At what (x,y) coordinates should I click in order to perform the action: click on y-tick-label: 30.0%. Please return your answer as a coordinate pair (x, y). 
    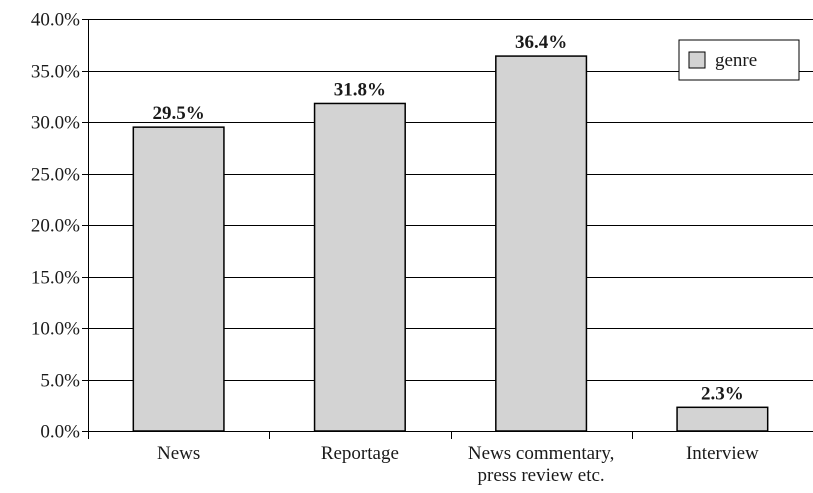
    Looking at the image, I should click on (55, 123).